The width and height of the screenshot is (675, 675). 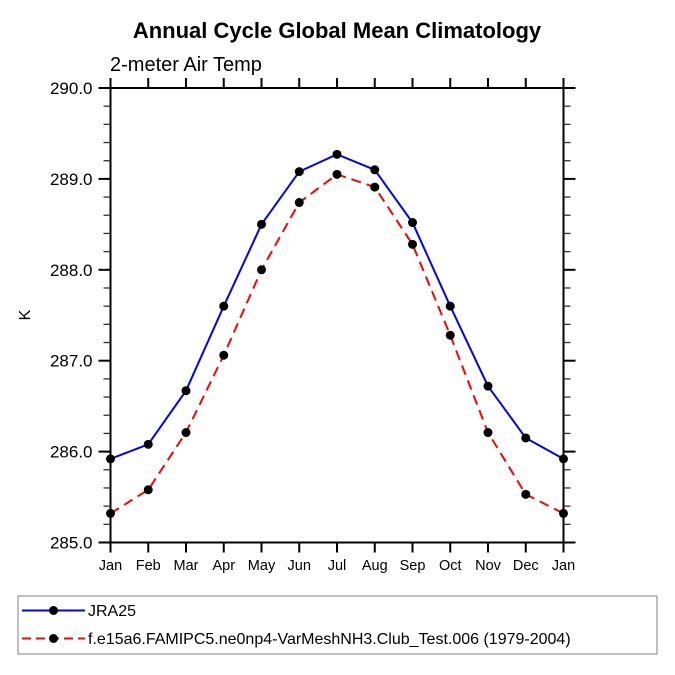 What do you see at coordinates (112, 611) in the screenshot?
I see `legend-label-jra25: JRA25` at bounding box center [112, 611].